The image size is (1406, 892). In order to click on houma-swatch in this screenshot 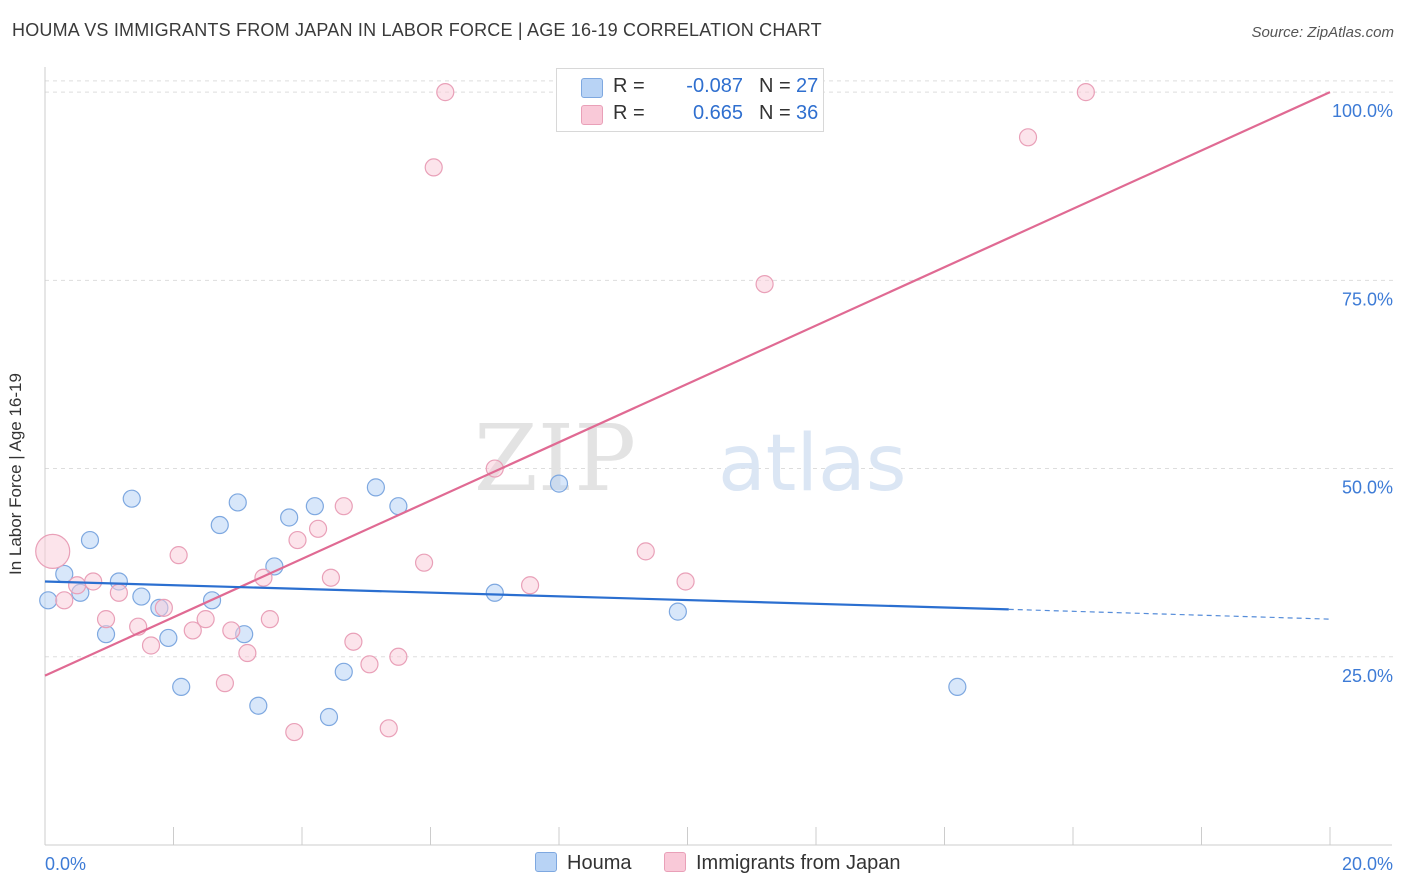, I will do `click(592, 88)`.